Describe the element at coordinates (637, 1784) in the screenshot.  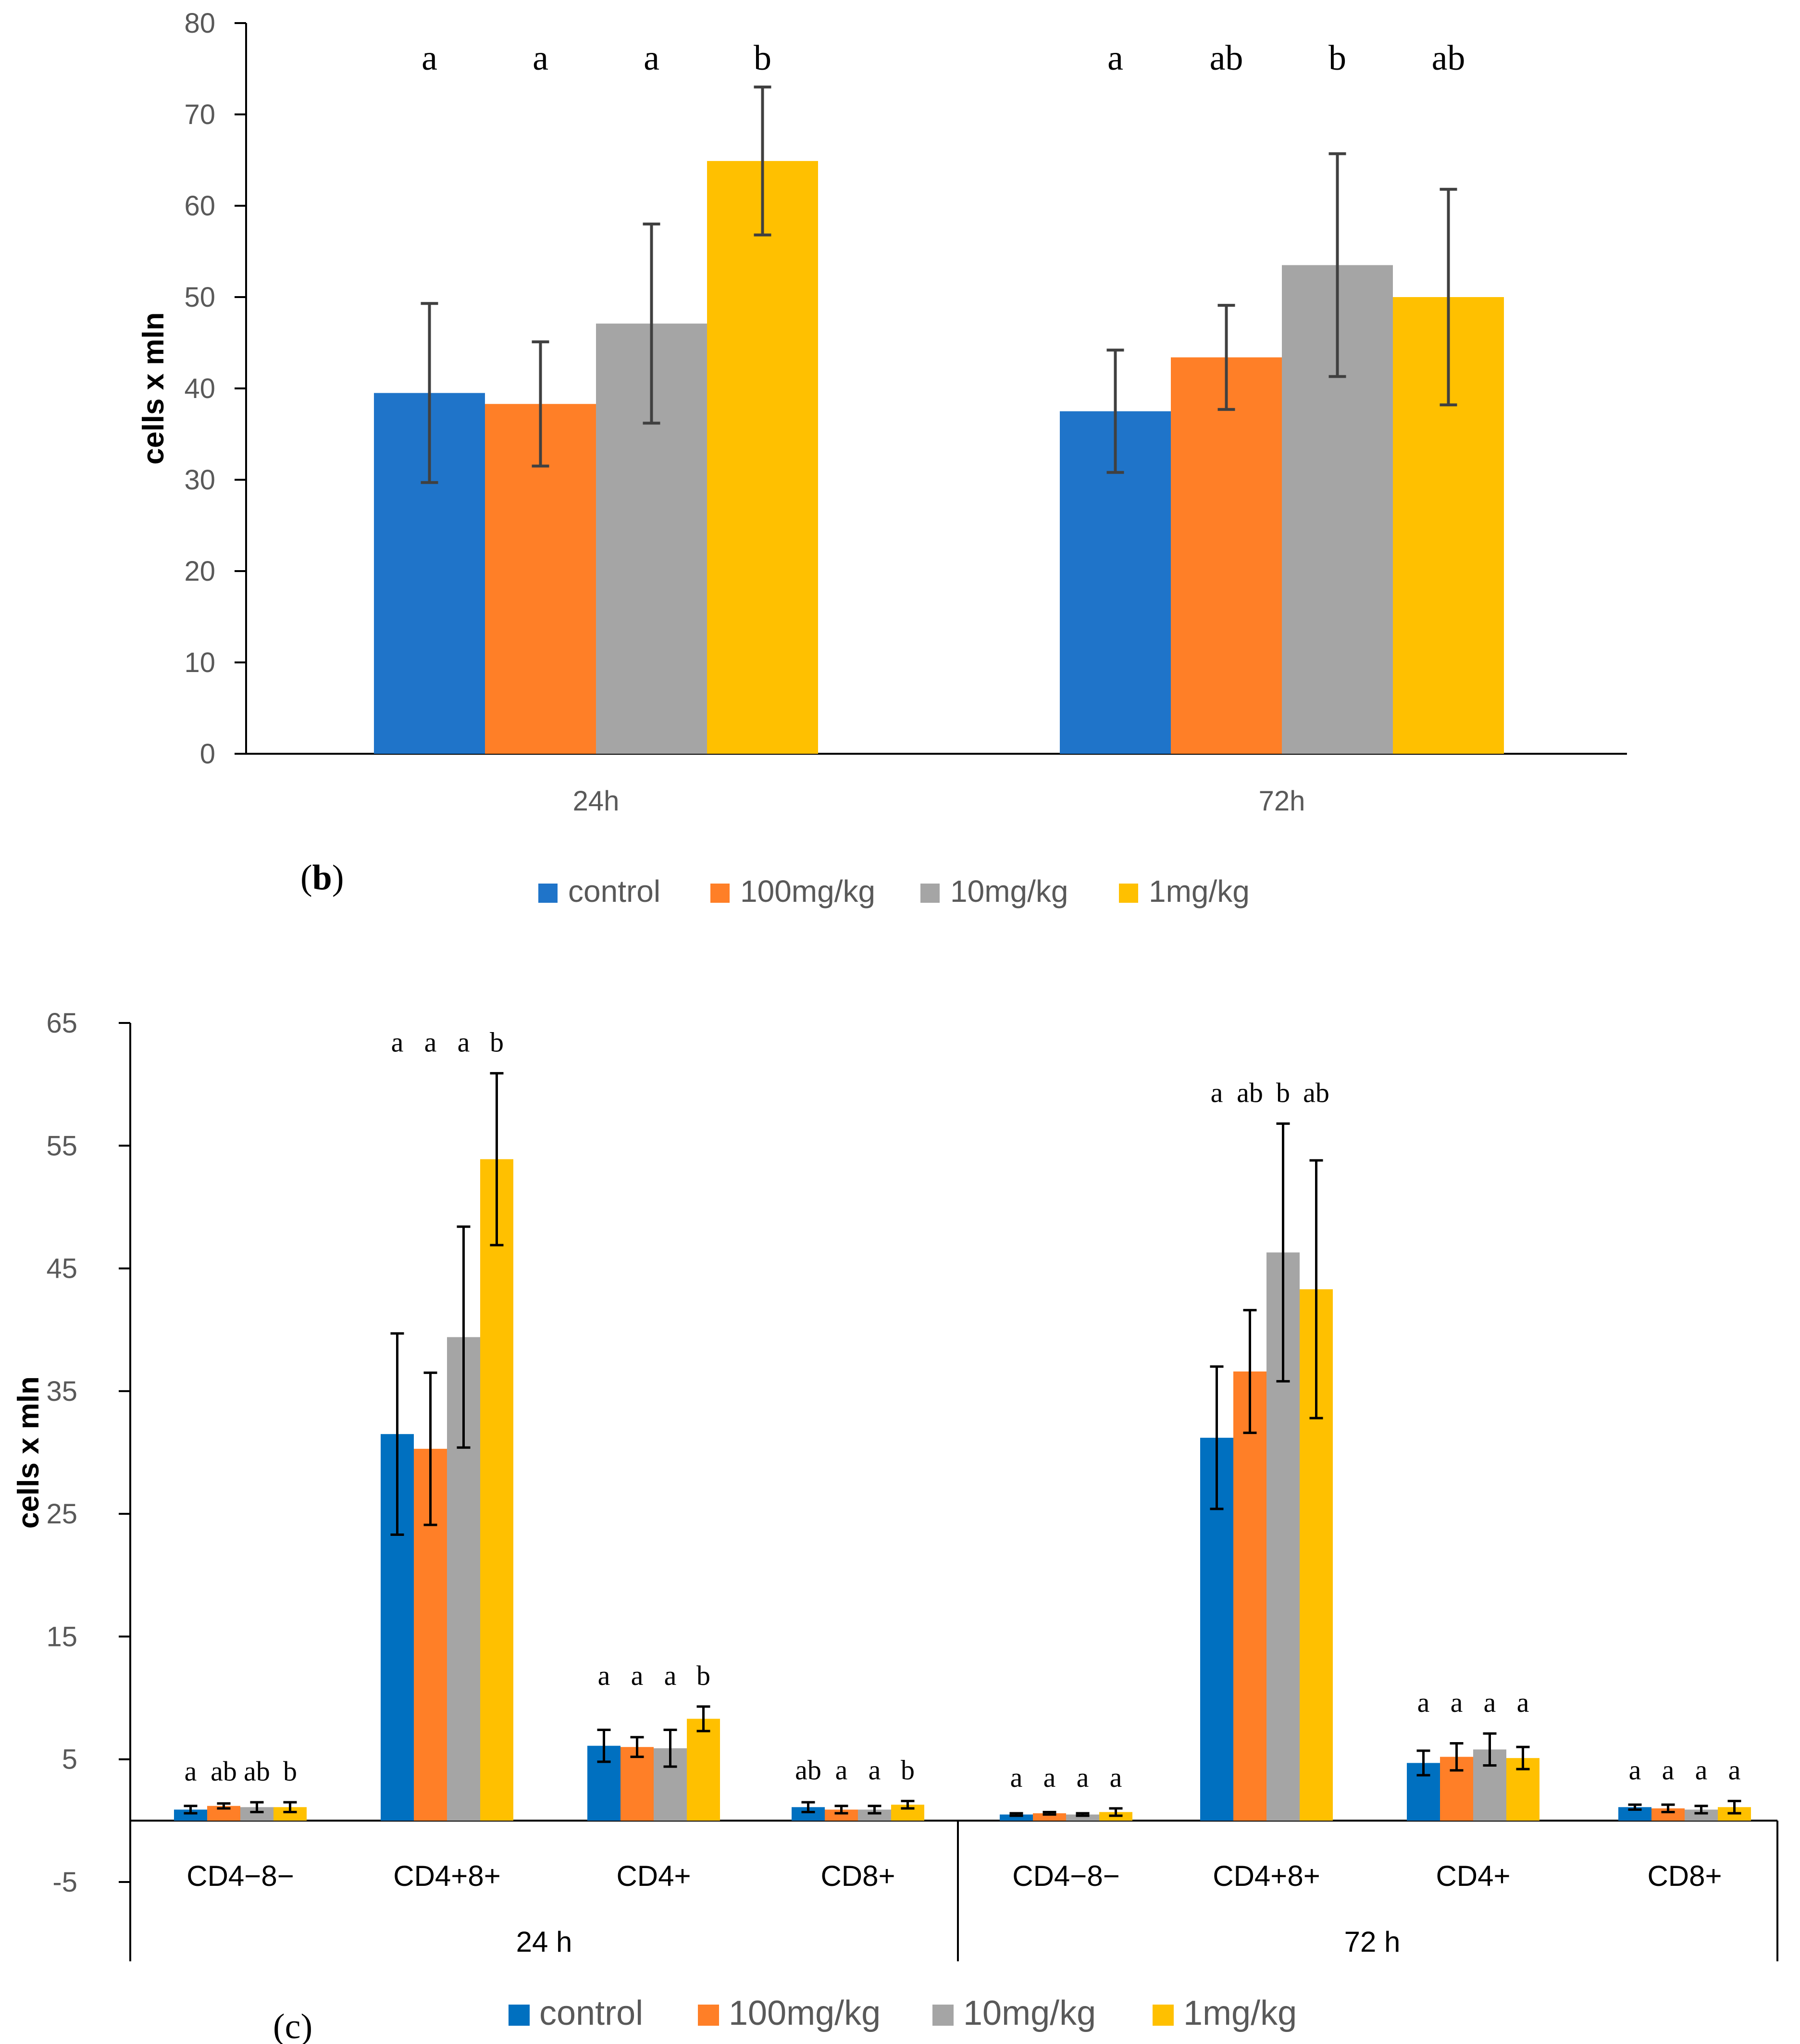
I see `bar-100mg-kg-cd4` at that location.